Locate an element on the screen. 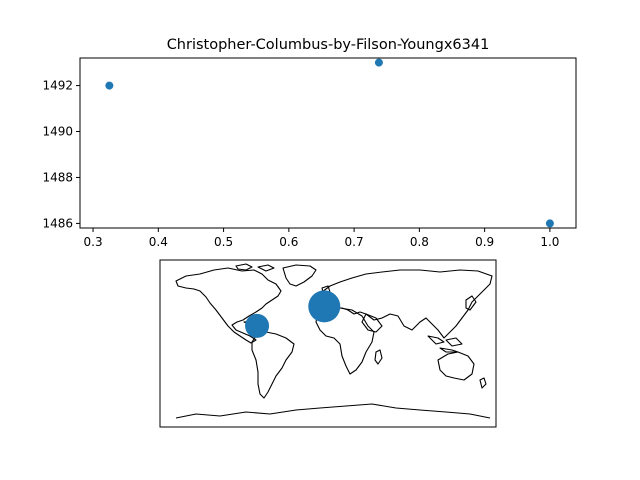  x-tick-label: 0.7 is located at coordinates (354, 242).